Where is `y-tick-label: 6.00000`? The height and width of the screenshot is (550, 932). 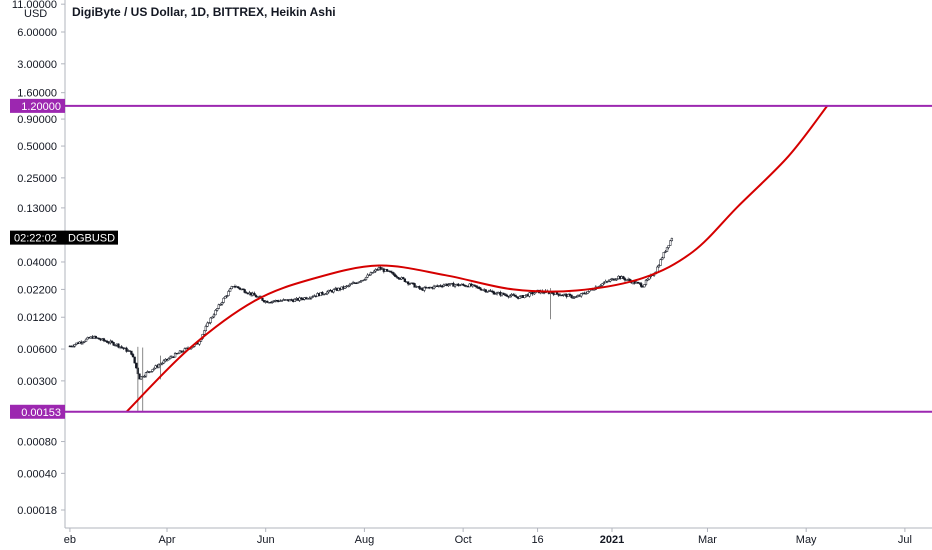
y-tick-label: 6.00000 is located at coordinates (37, 33).